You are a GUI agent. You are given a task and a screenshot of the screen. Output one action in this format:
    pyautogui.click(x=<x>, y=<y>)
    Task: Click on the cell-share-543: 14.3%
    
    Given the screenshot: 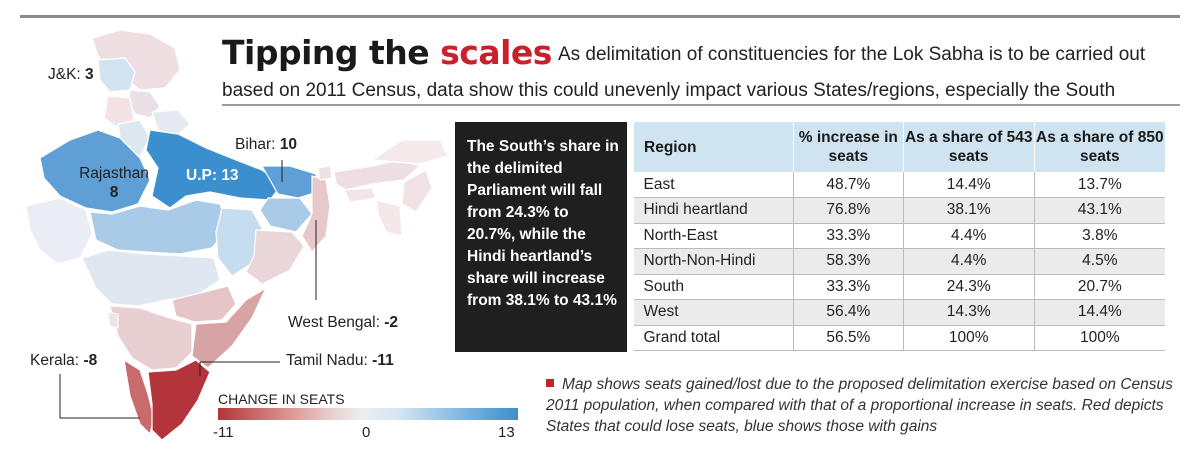 What is the action you would take?
    pyautogui.click(x=968, y=312)
    